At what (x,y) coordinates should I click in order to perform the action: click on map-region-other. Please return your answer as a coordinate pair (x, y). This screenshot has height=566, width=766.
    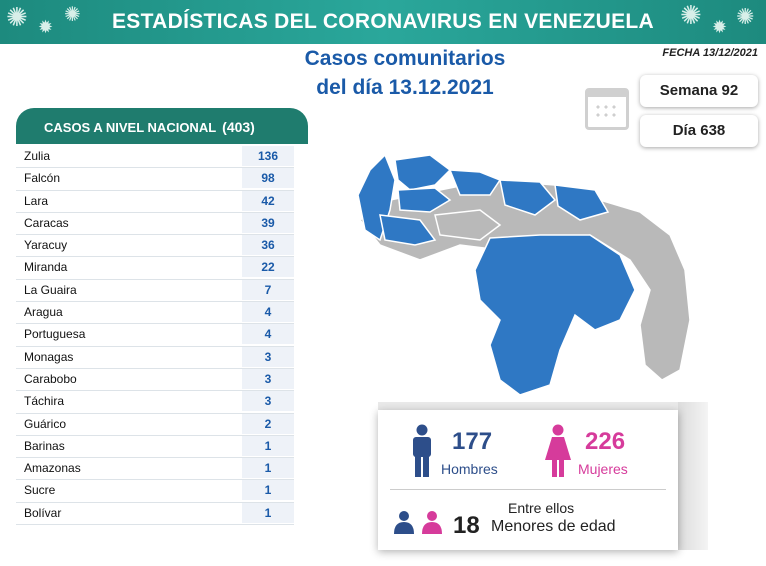
    Looking at the image, I should click on (468, 225).